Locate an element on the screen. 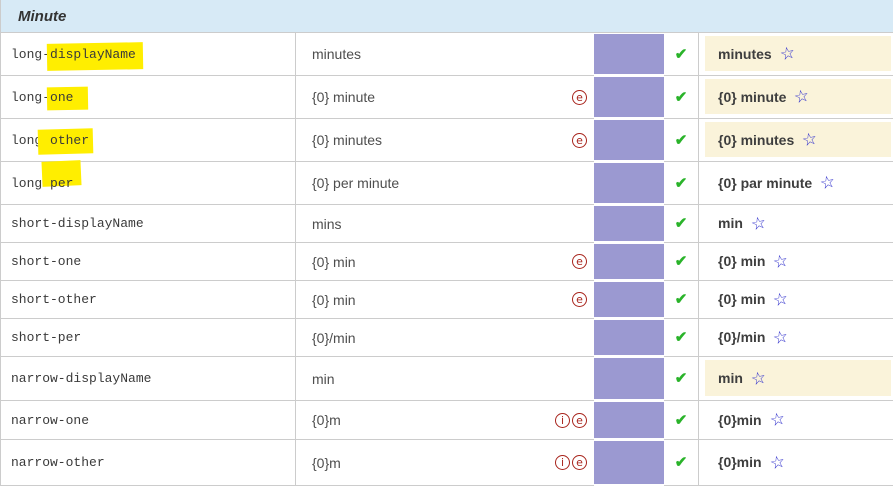 The width and height of the screenshot is (893, 490). english-text: mins is located at coordinates (327, 223).